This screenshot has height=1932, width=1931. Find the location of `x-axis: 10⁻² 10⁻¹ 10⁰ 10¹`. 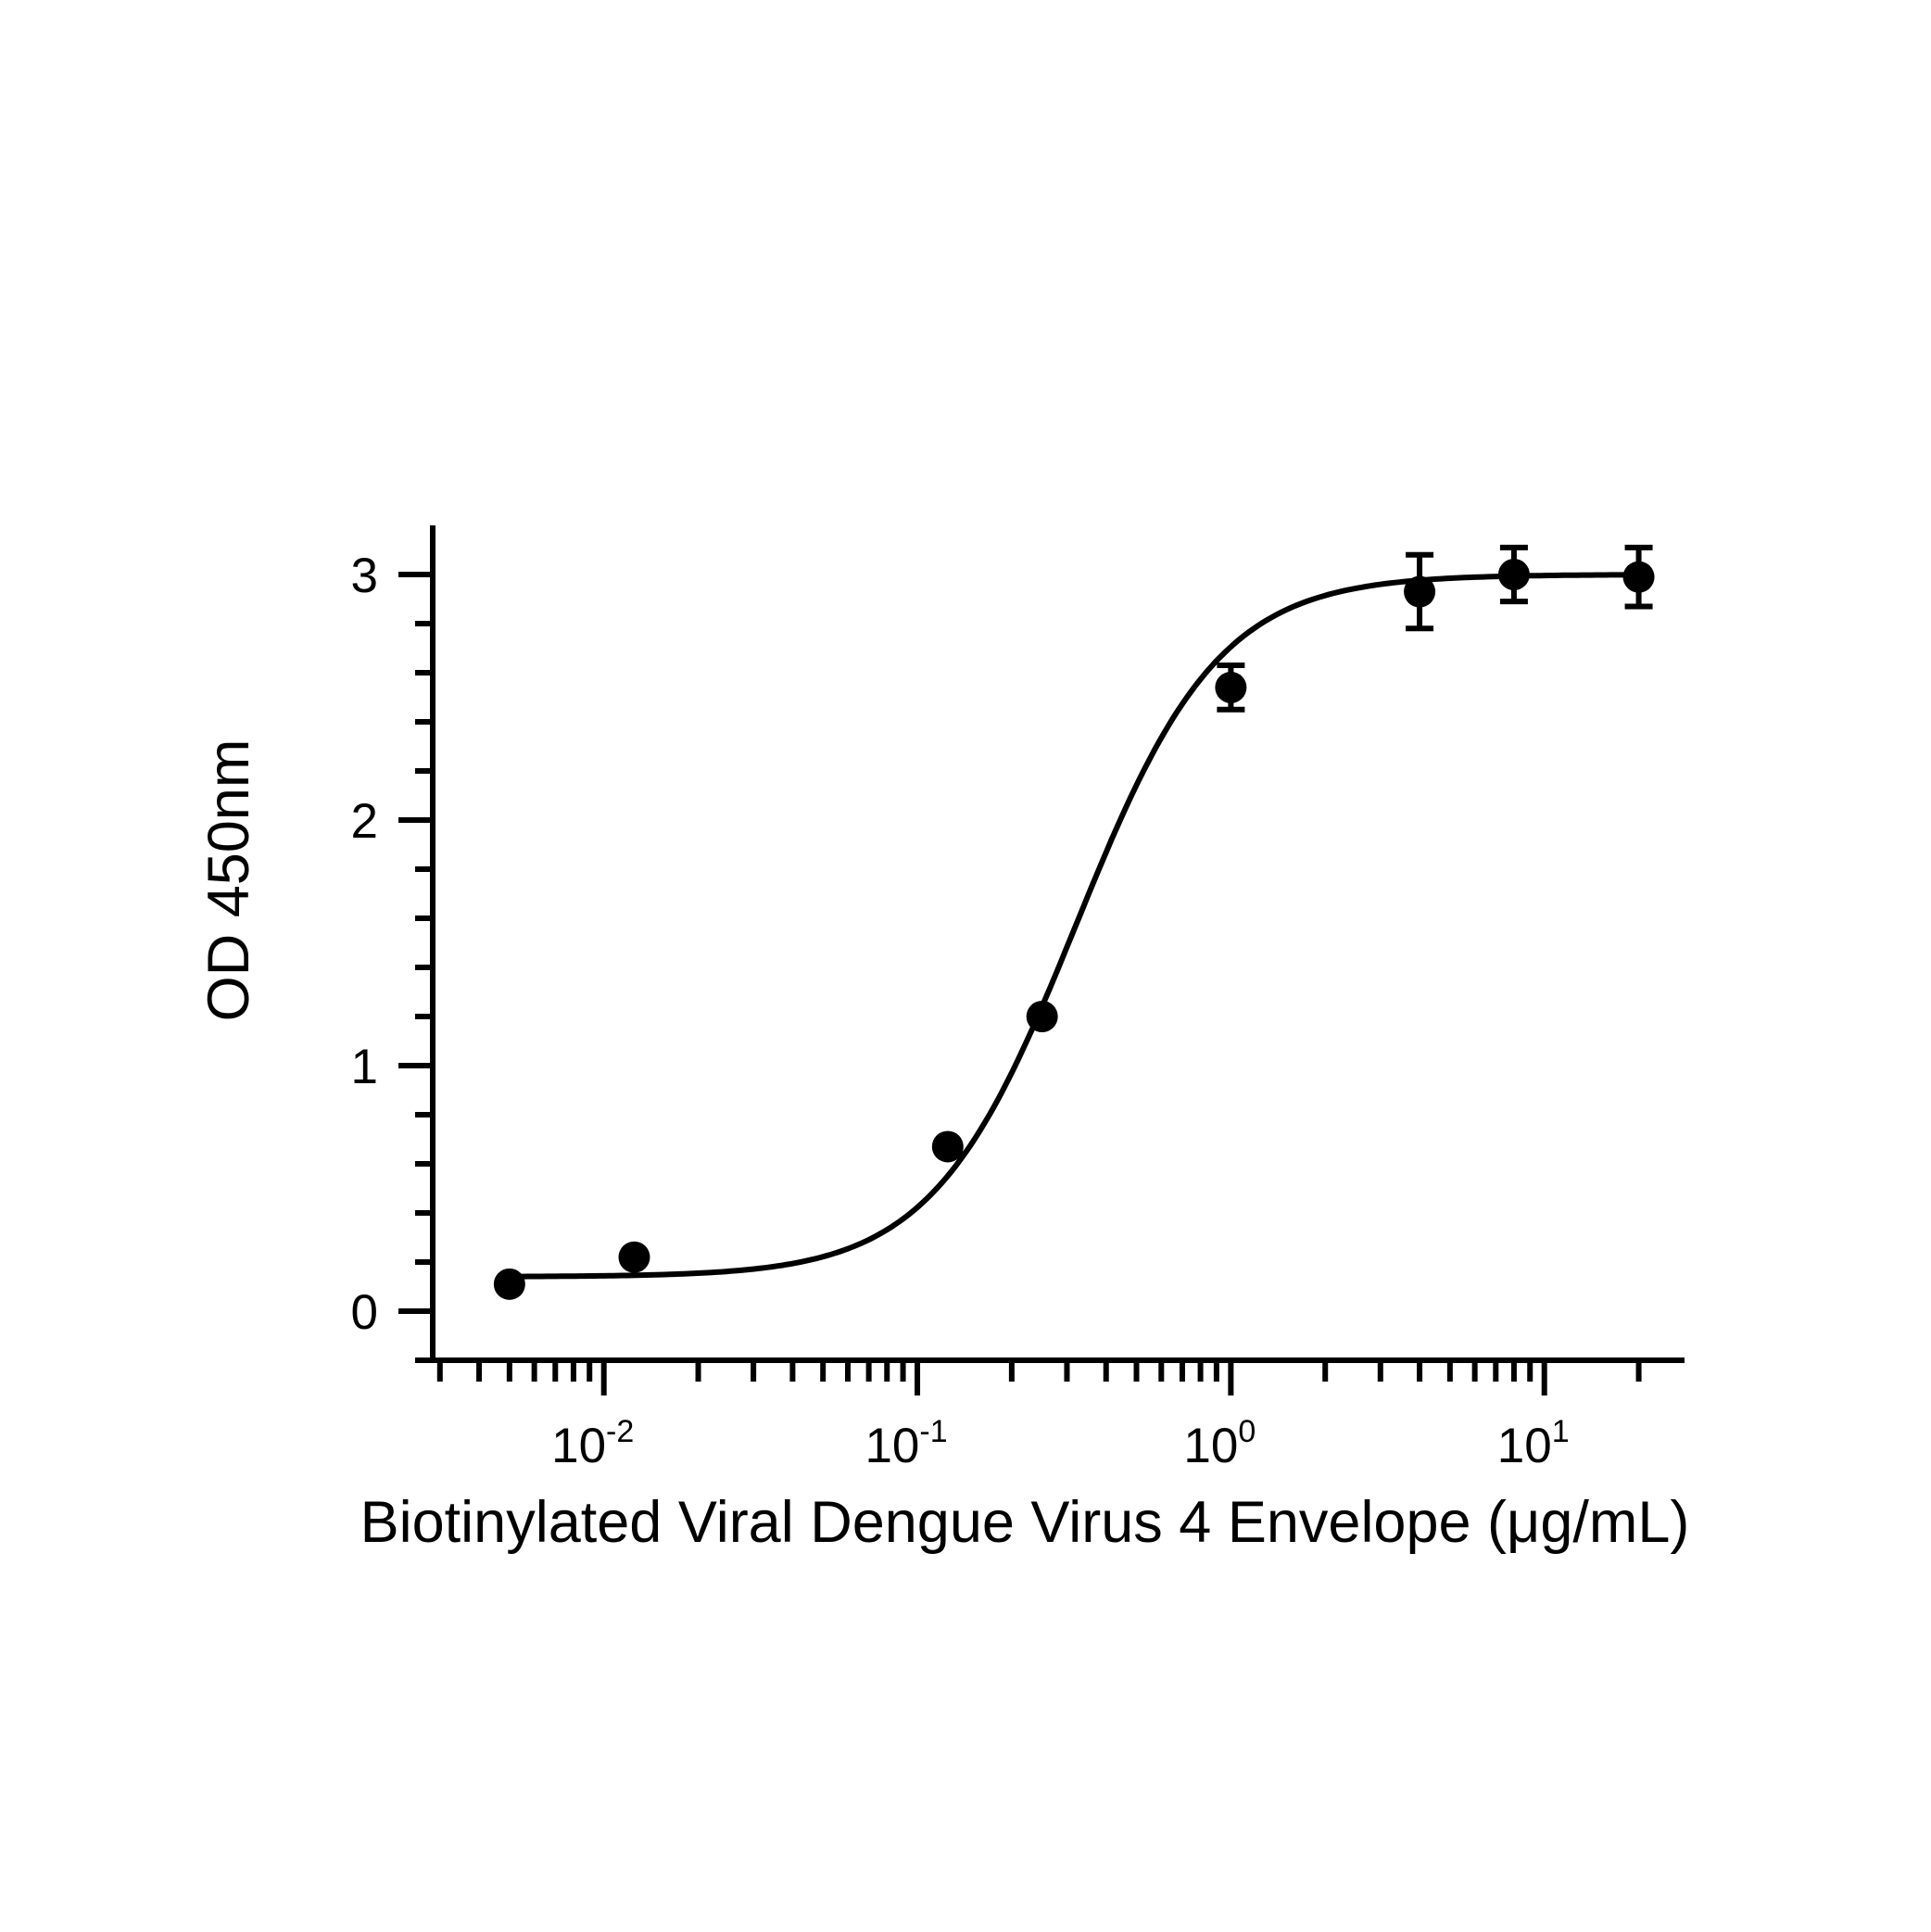

x-axis: 10⁻² 10⁻¹ 10⁰ 10¹ is located at coordinates (1050, 1415).